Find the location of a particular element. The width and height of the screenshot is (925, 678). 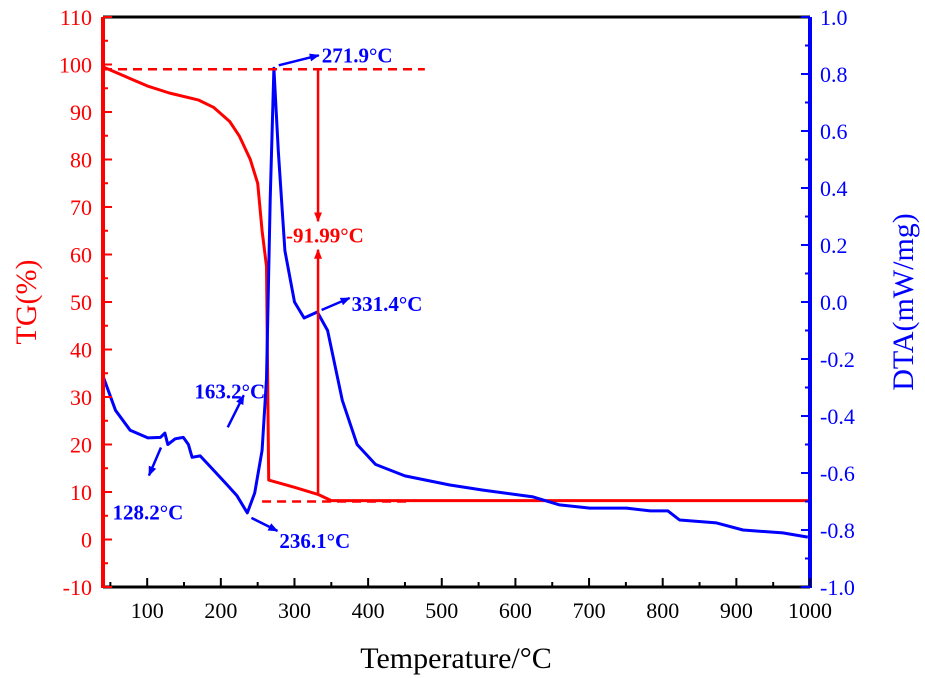

right-tick-label: 0.2 is located at coordinates (834, 245).